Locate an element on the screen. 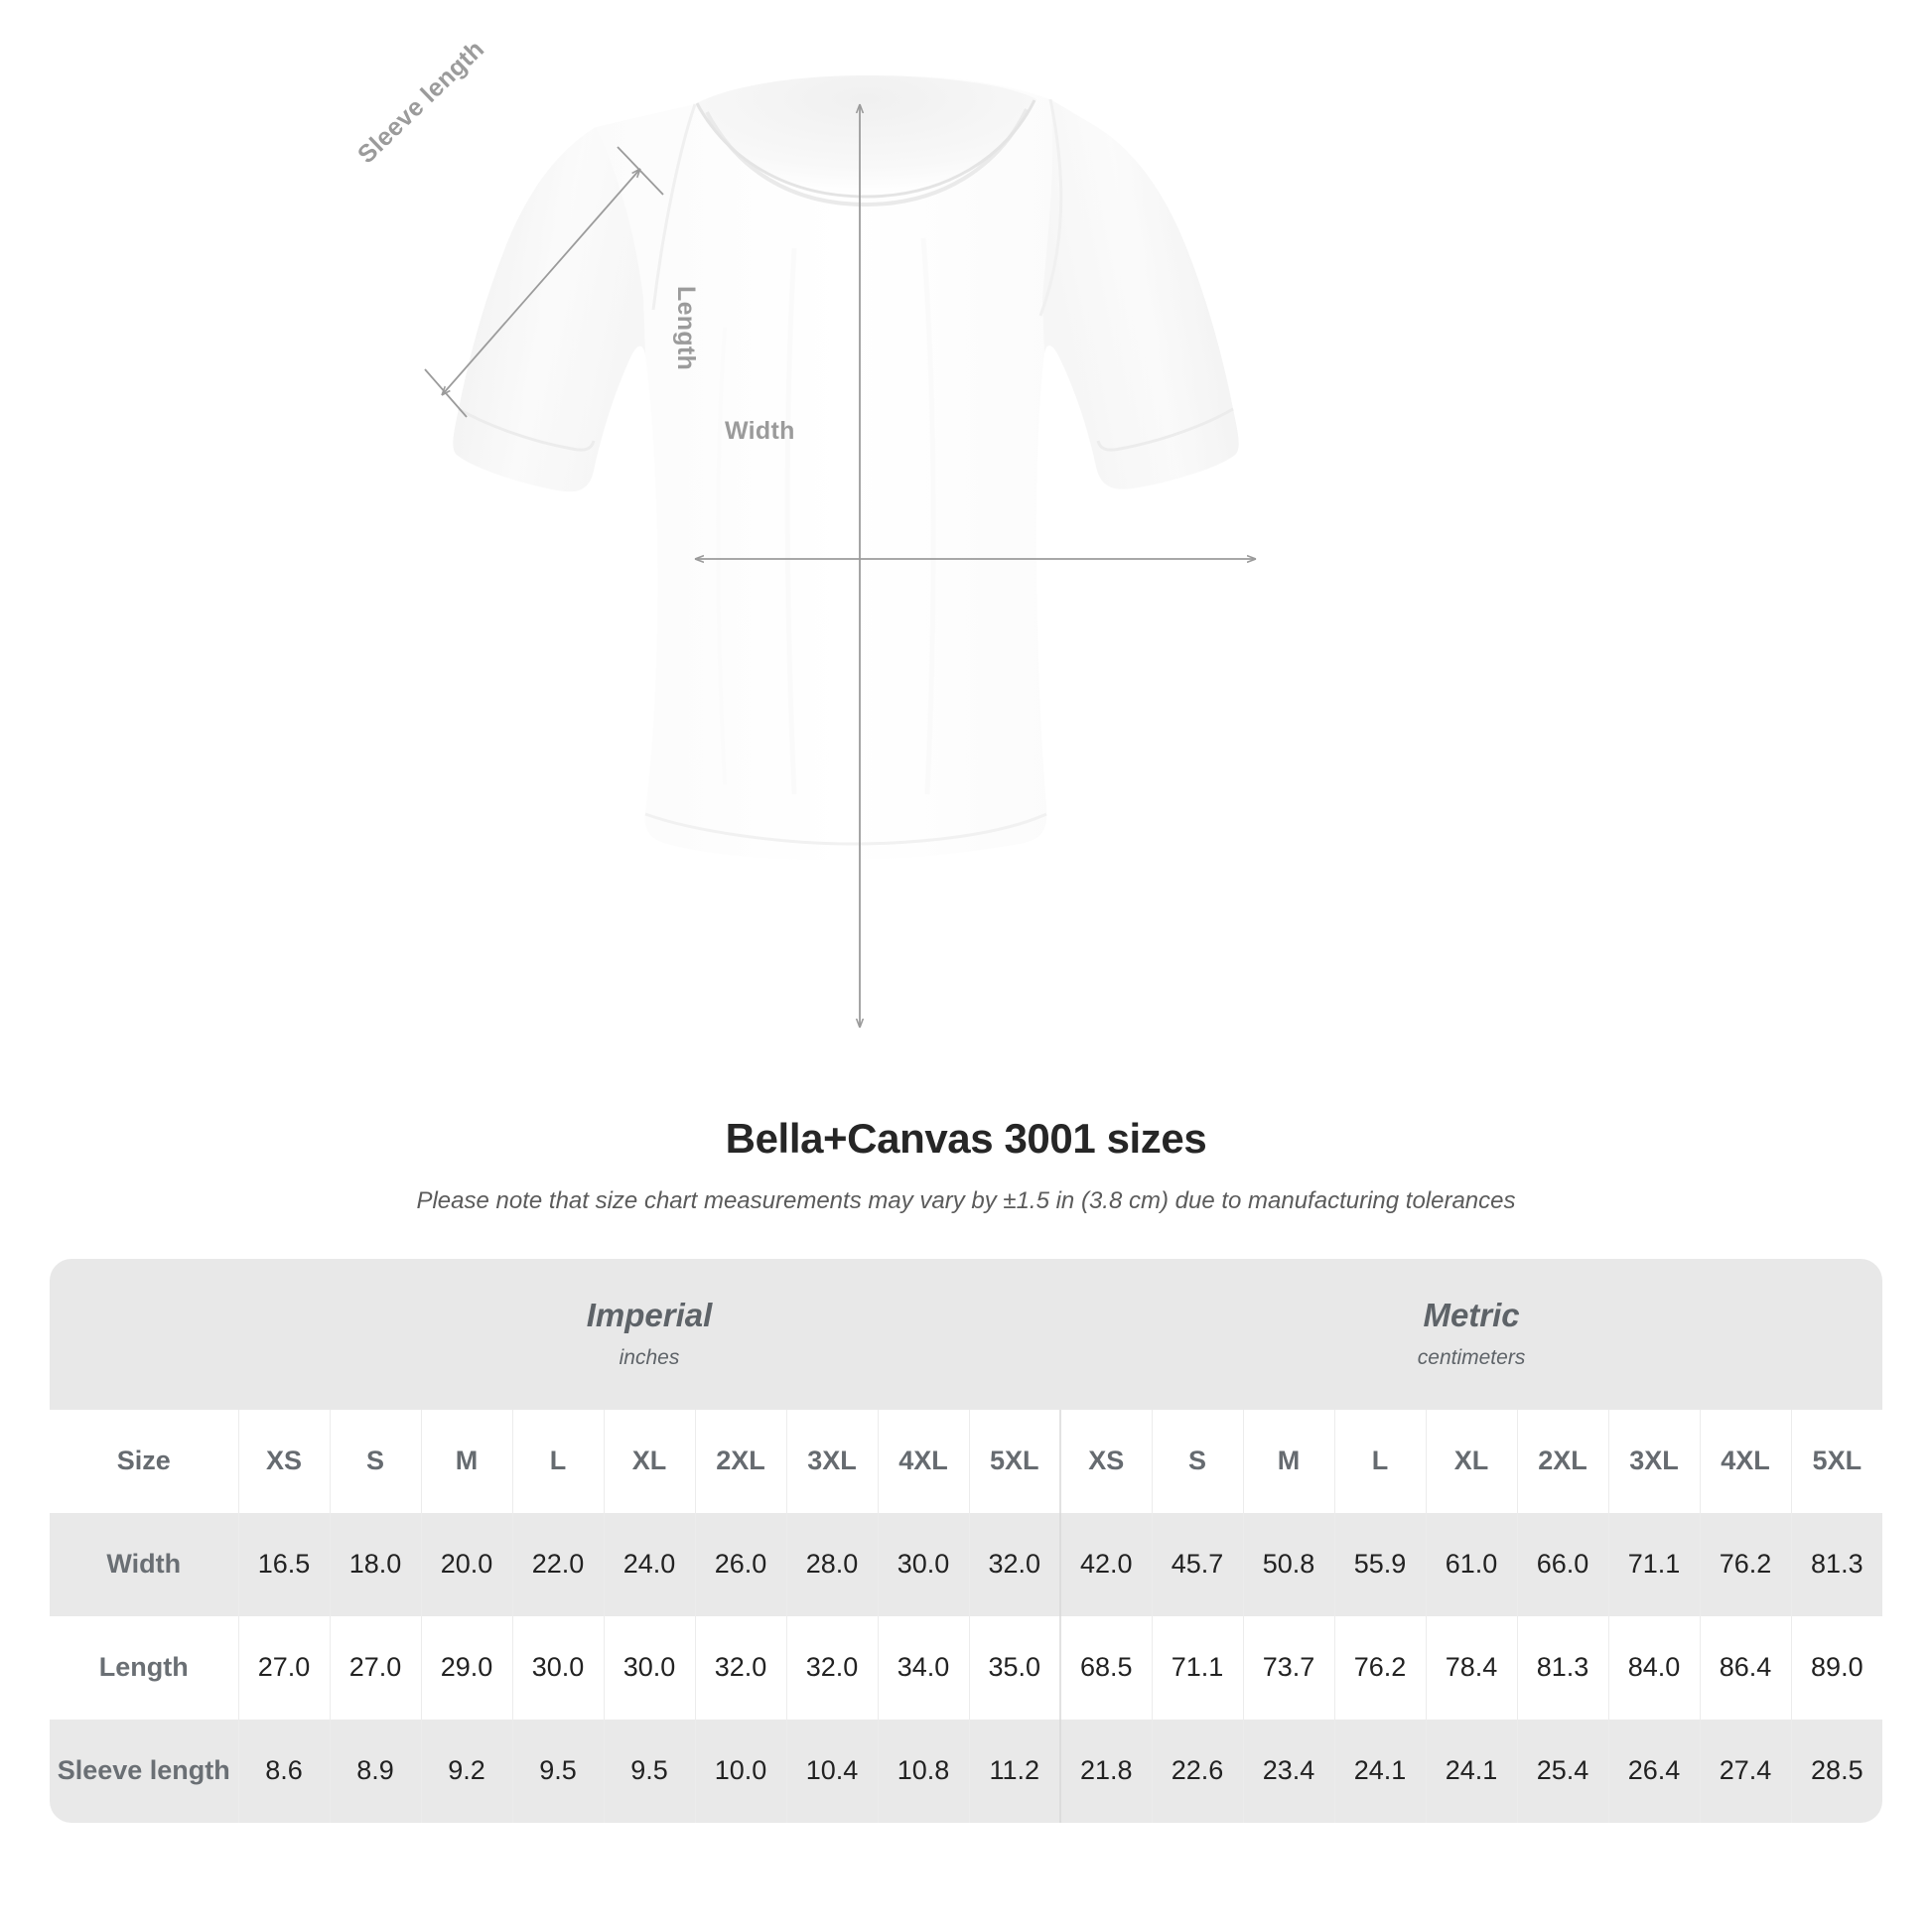  cell-length-imperial-s: 27.0 is located at coordinates (375, 1668).